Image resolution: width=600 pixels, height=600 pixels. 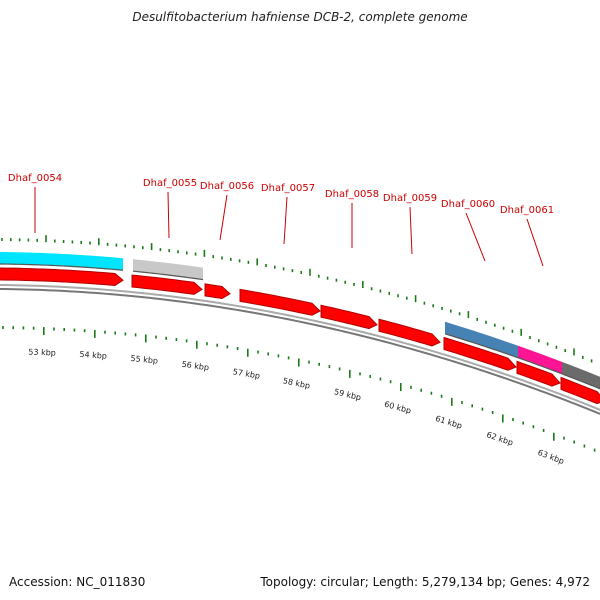 I want to click on kbp-tick-label: 59 kbp, so click(x=347, y=394).